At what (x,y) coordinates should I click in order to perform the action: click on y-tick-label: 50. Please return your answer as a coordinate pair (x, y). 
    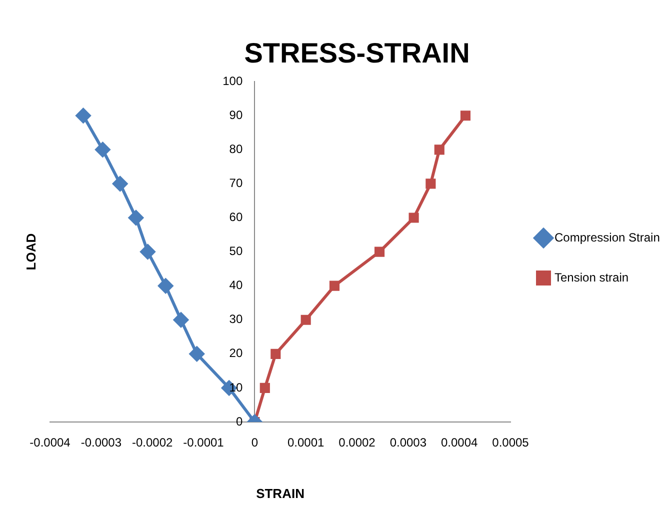
    Looking at the image, I should click on (236, 251).